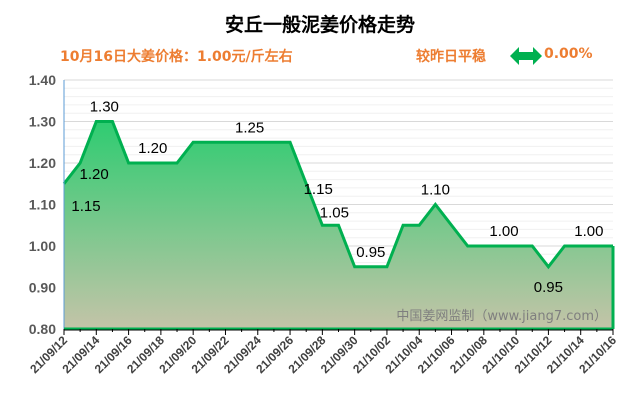  I want to click on y-tick-label: 1.30, so click(42, 122).